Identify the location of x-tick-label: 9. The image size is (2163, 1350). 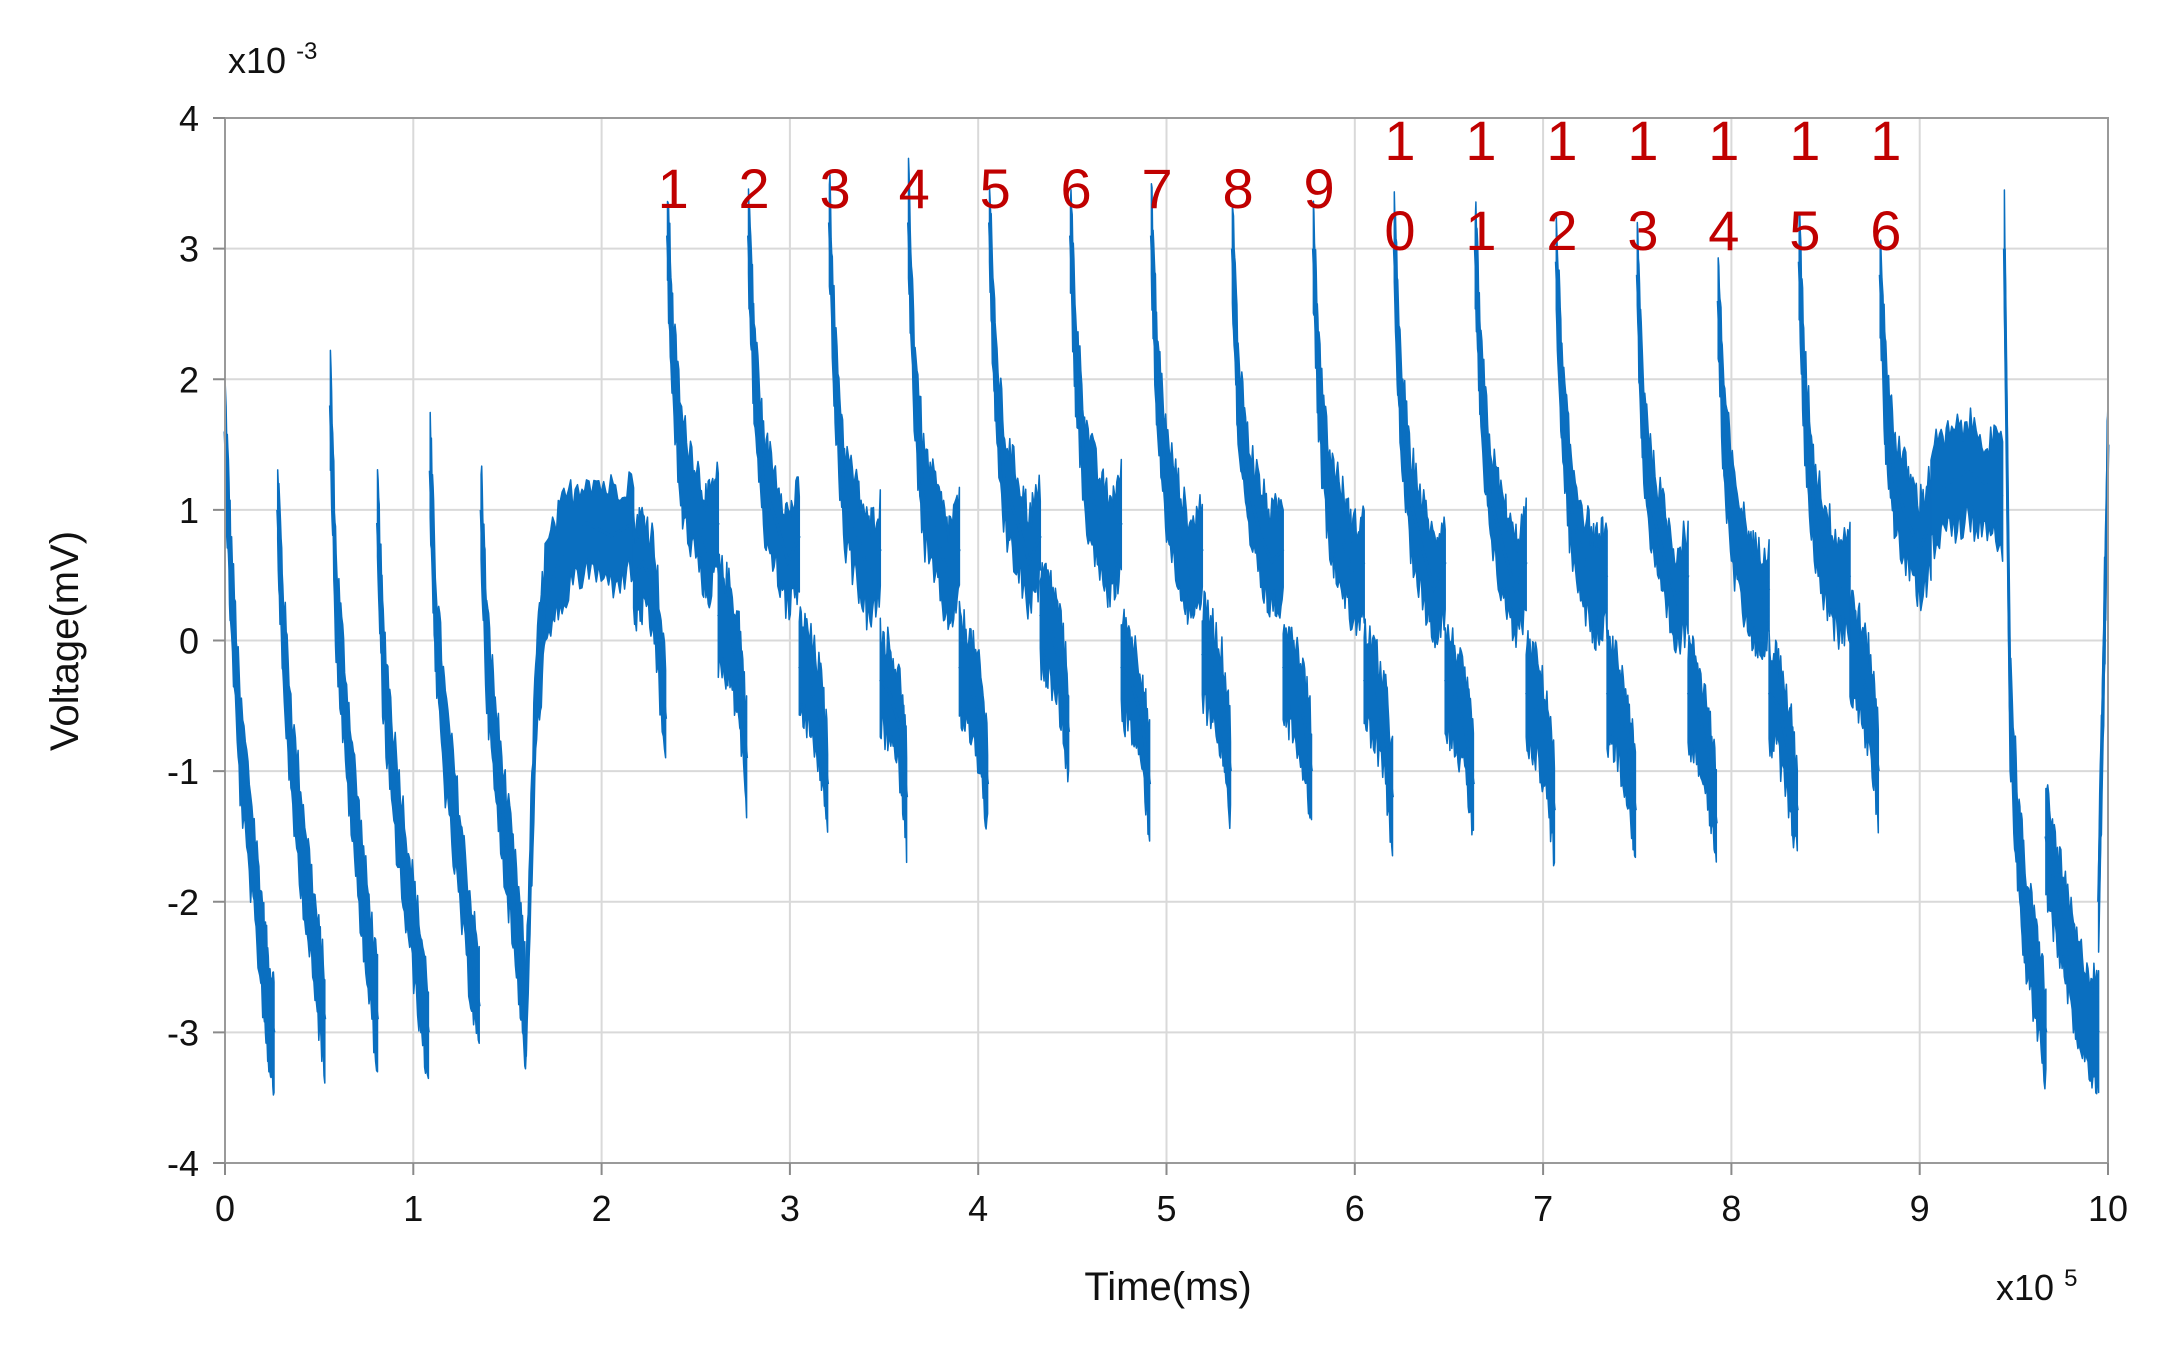
(1920, 1208).